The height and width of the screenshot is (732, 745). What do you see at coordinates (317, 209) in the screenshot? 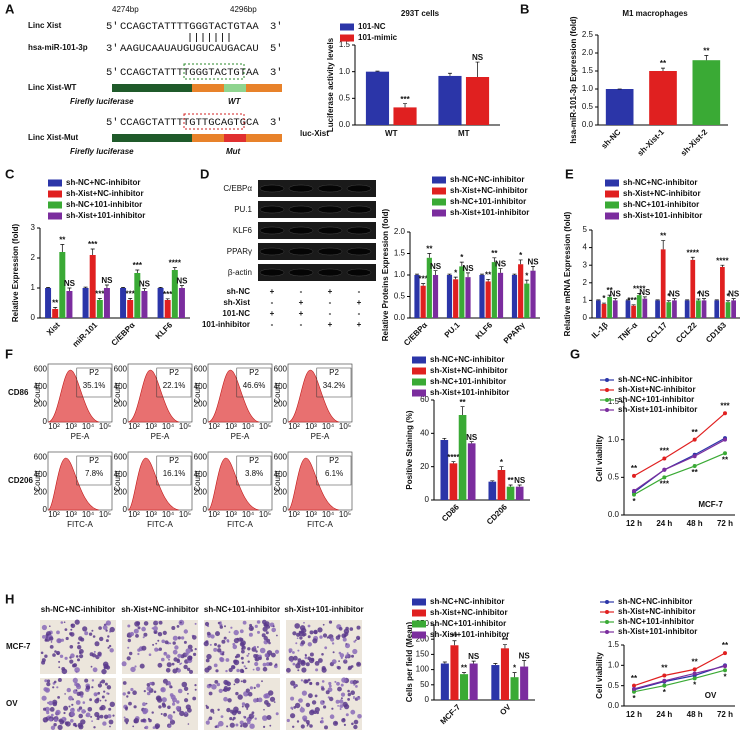
I see `blot-band-bg` at bounding box center [317, 209].